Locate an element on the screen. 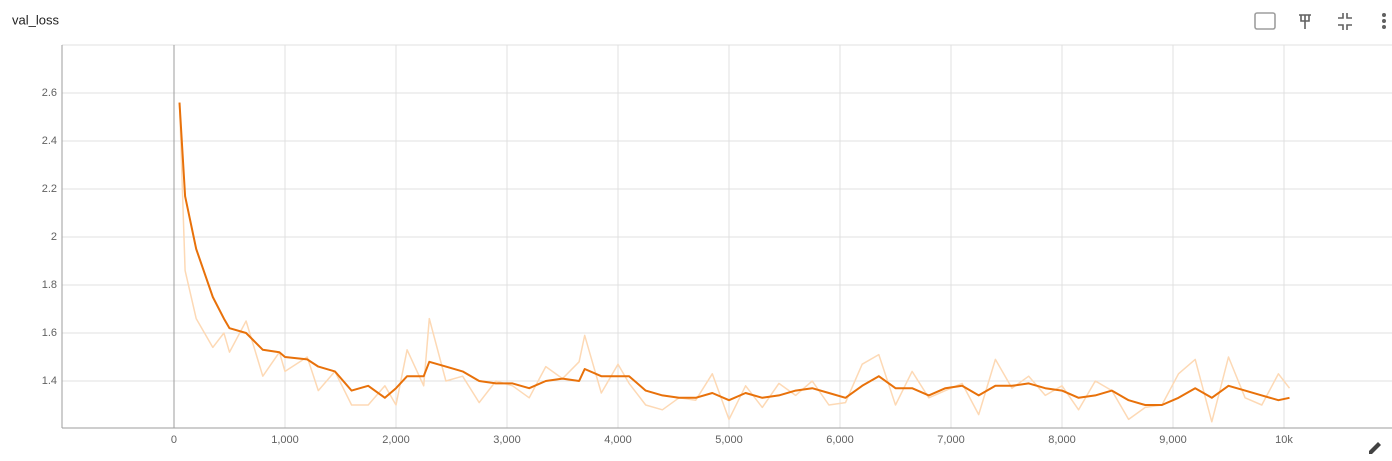  menu-icon is located at coordinates (1384, 21).